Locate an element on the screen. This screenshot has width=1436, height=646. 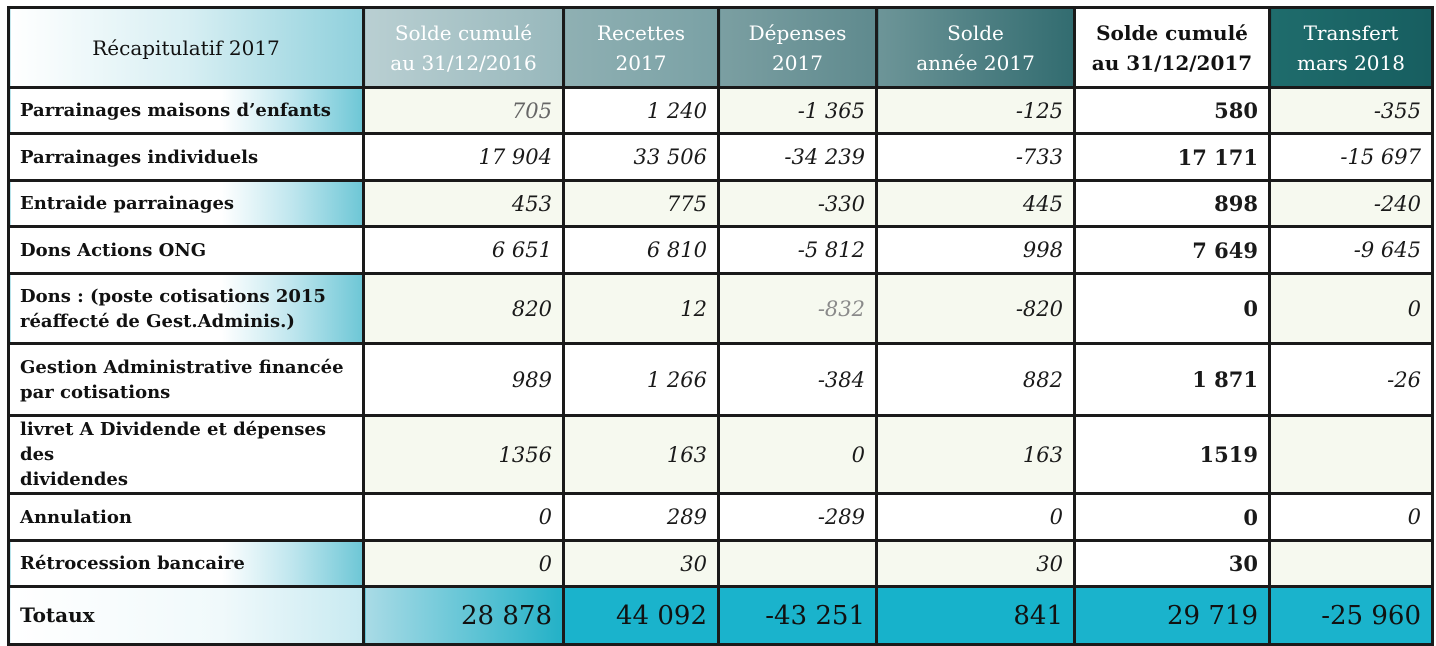
col-header-solde-2017: Solde cumulé au 31/12/2017 is located at coordinates (1172, 47).